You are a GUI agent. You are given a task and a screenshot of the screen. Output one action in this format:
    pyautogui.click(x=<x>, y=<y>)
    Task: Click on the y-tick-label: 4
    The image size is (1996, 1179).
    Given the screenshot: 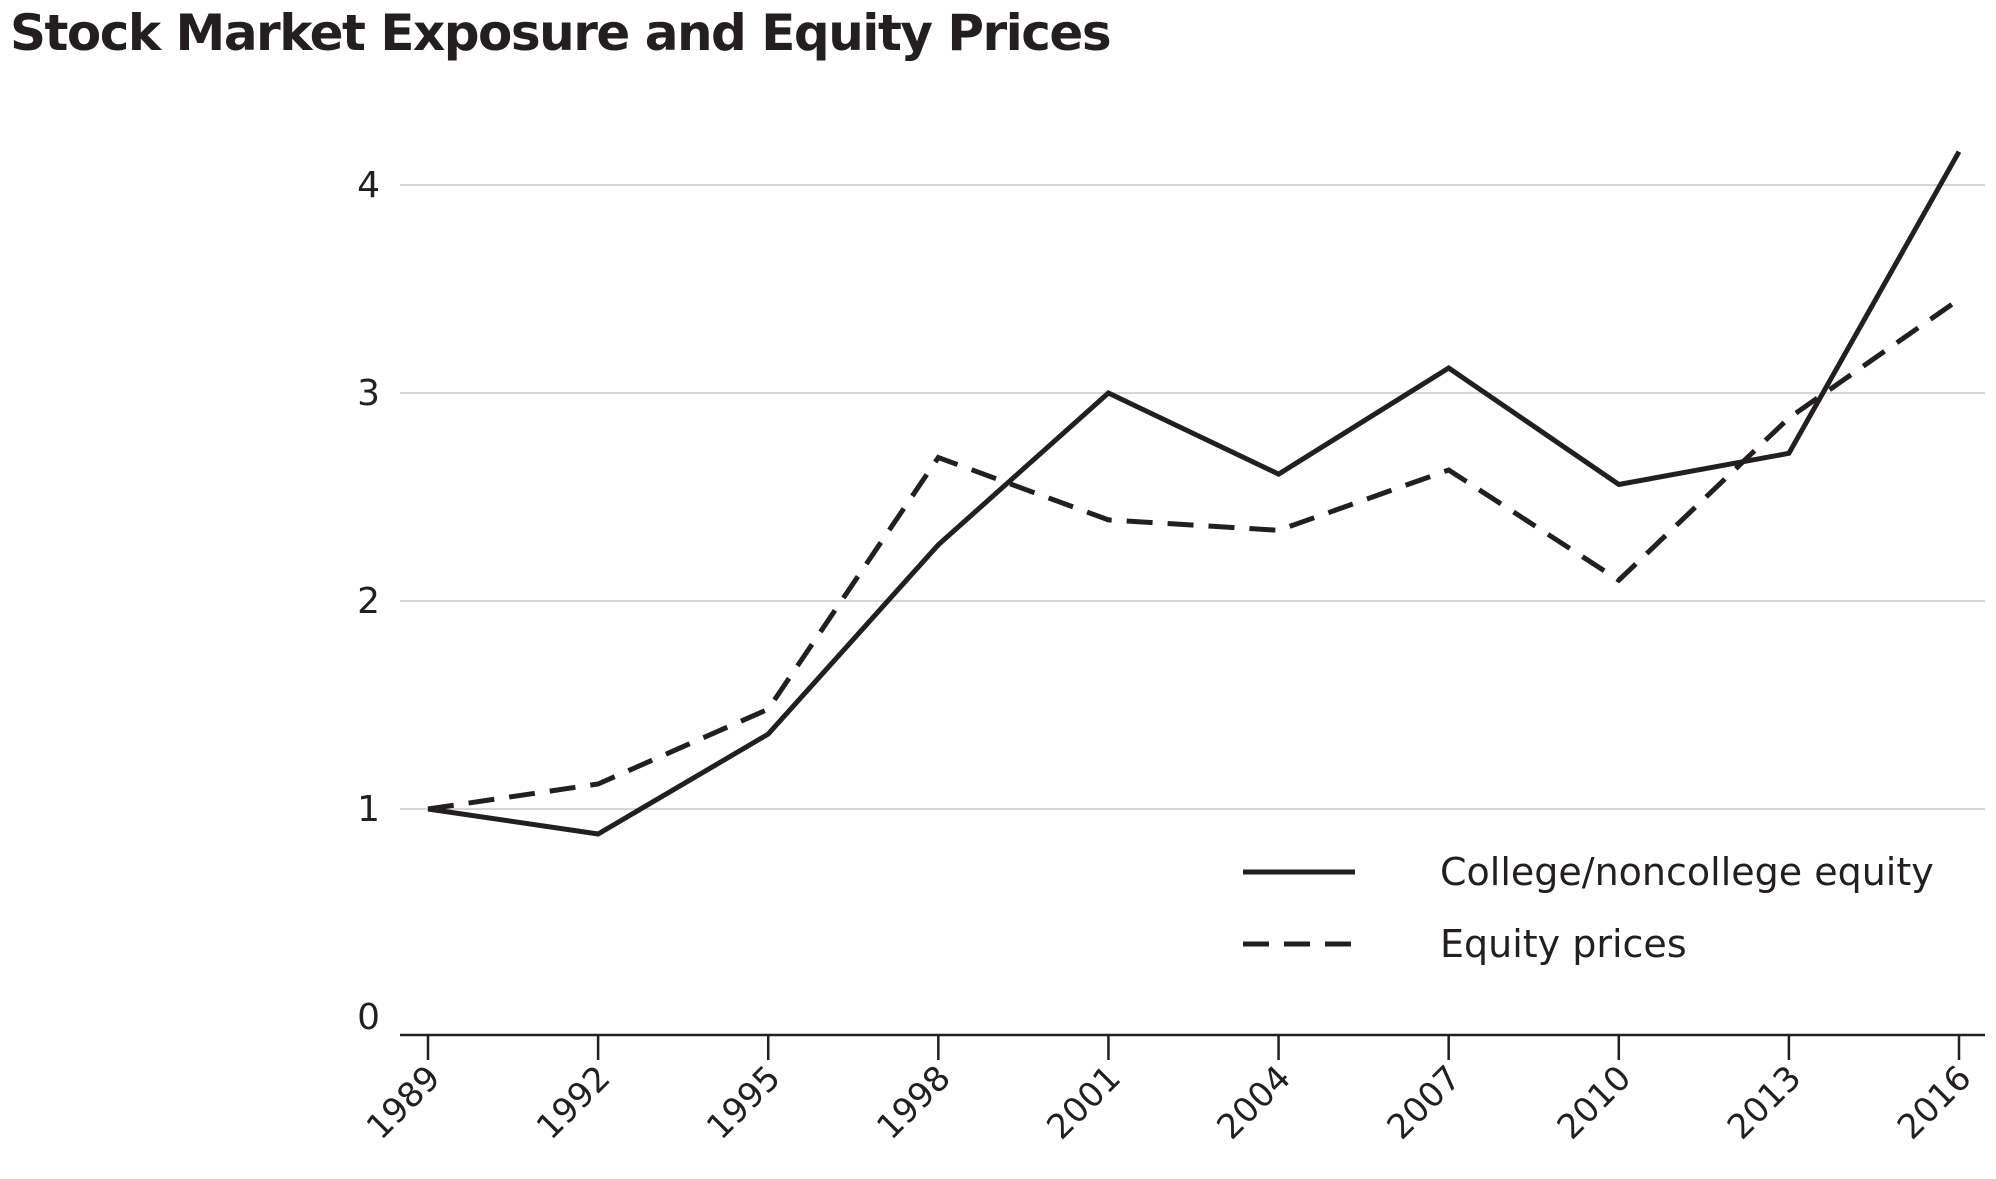 What is the action you would take?
    pyautogui.click(x=368, y=185)
    